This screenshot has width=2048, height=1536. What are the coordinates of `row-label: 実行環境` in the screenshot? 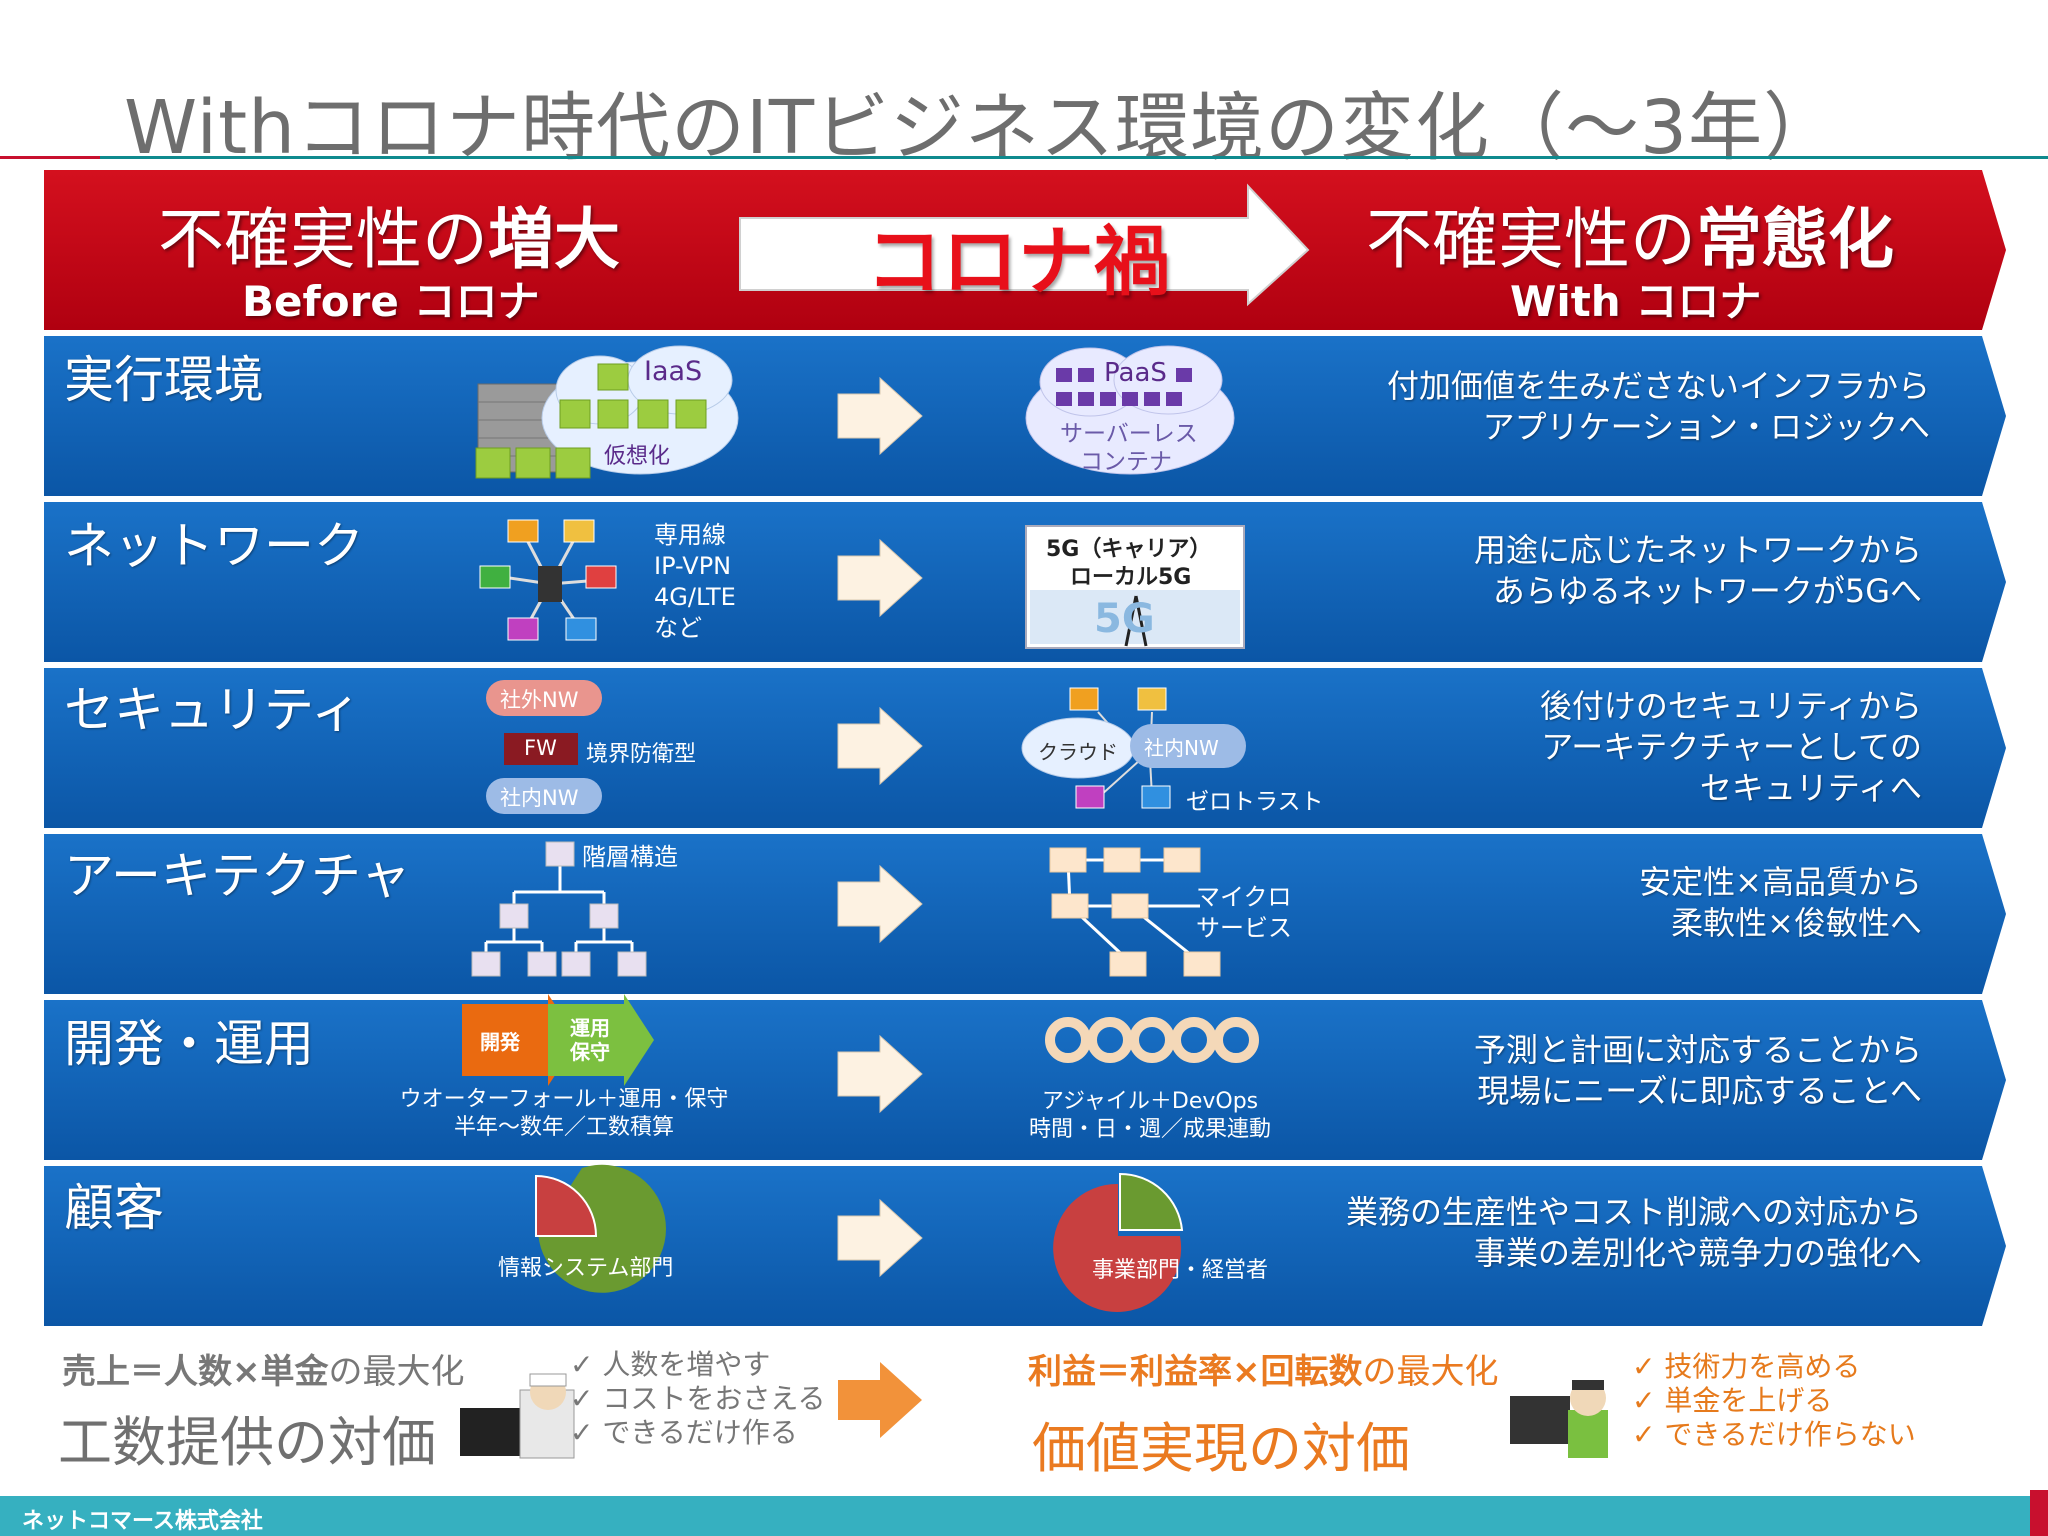 It's located at (164, 380).